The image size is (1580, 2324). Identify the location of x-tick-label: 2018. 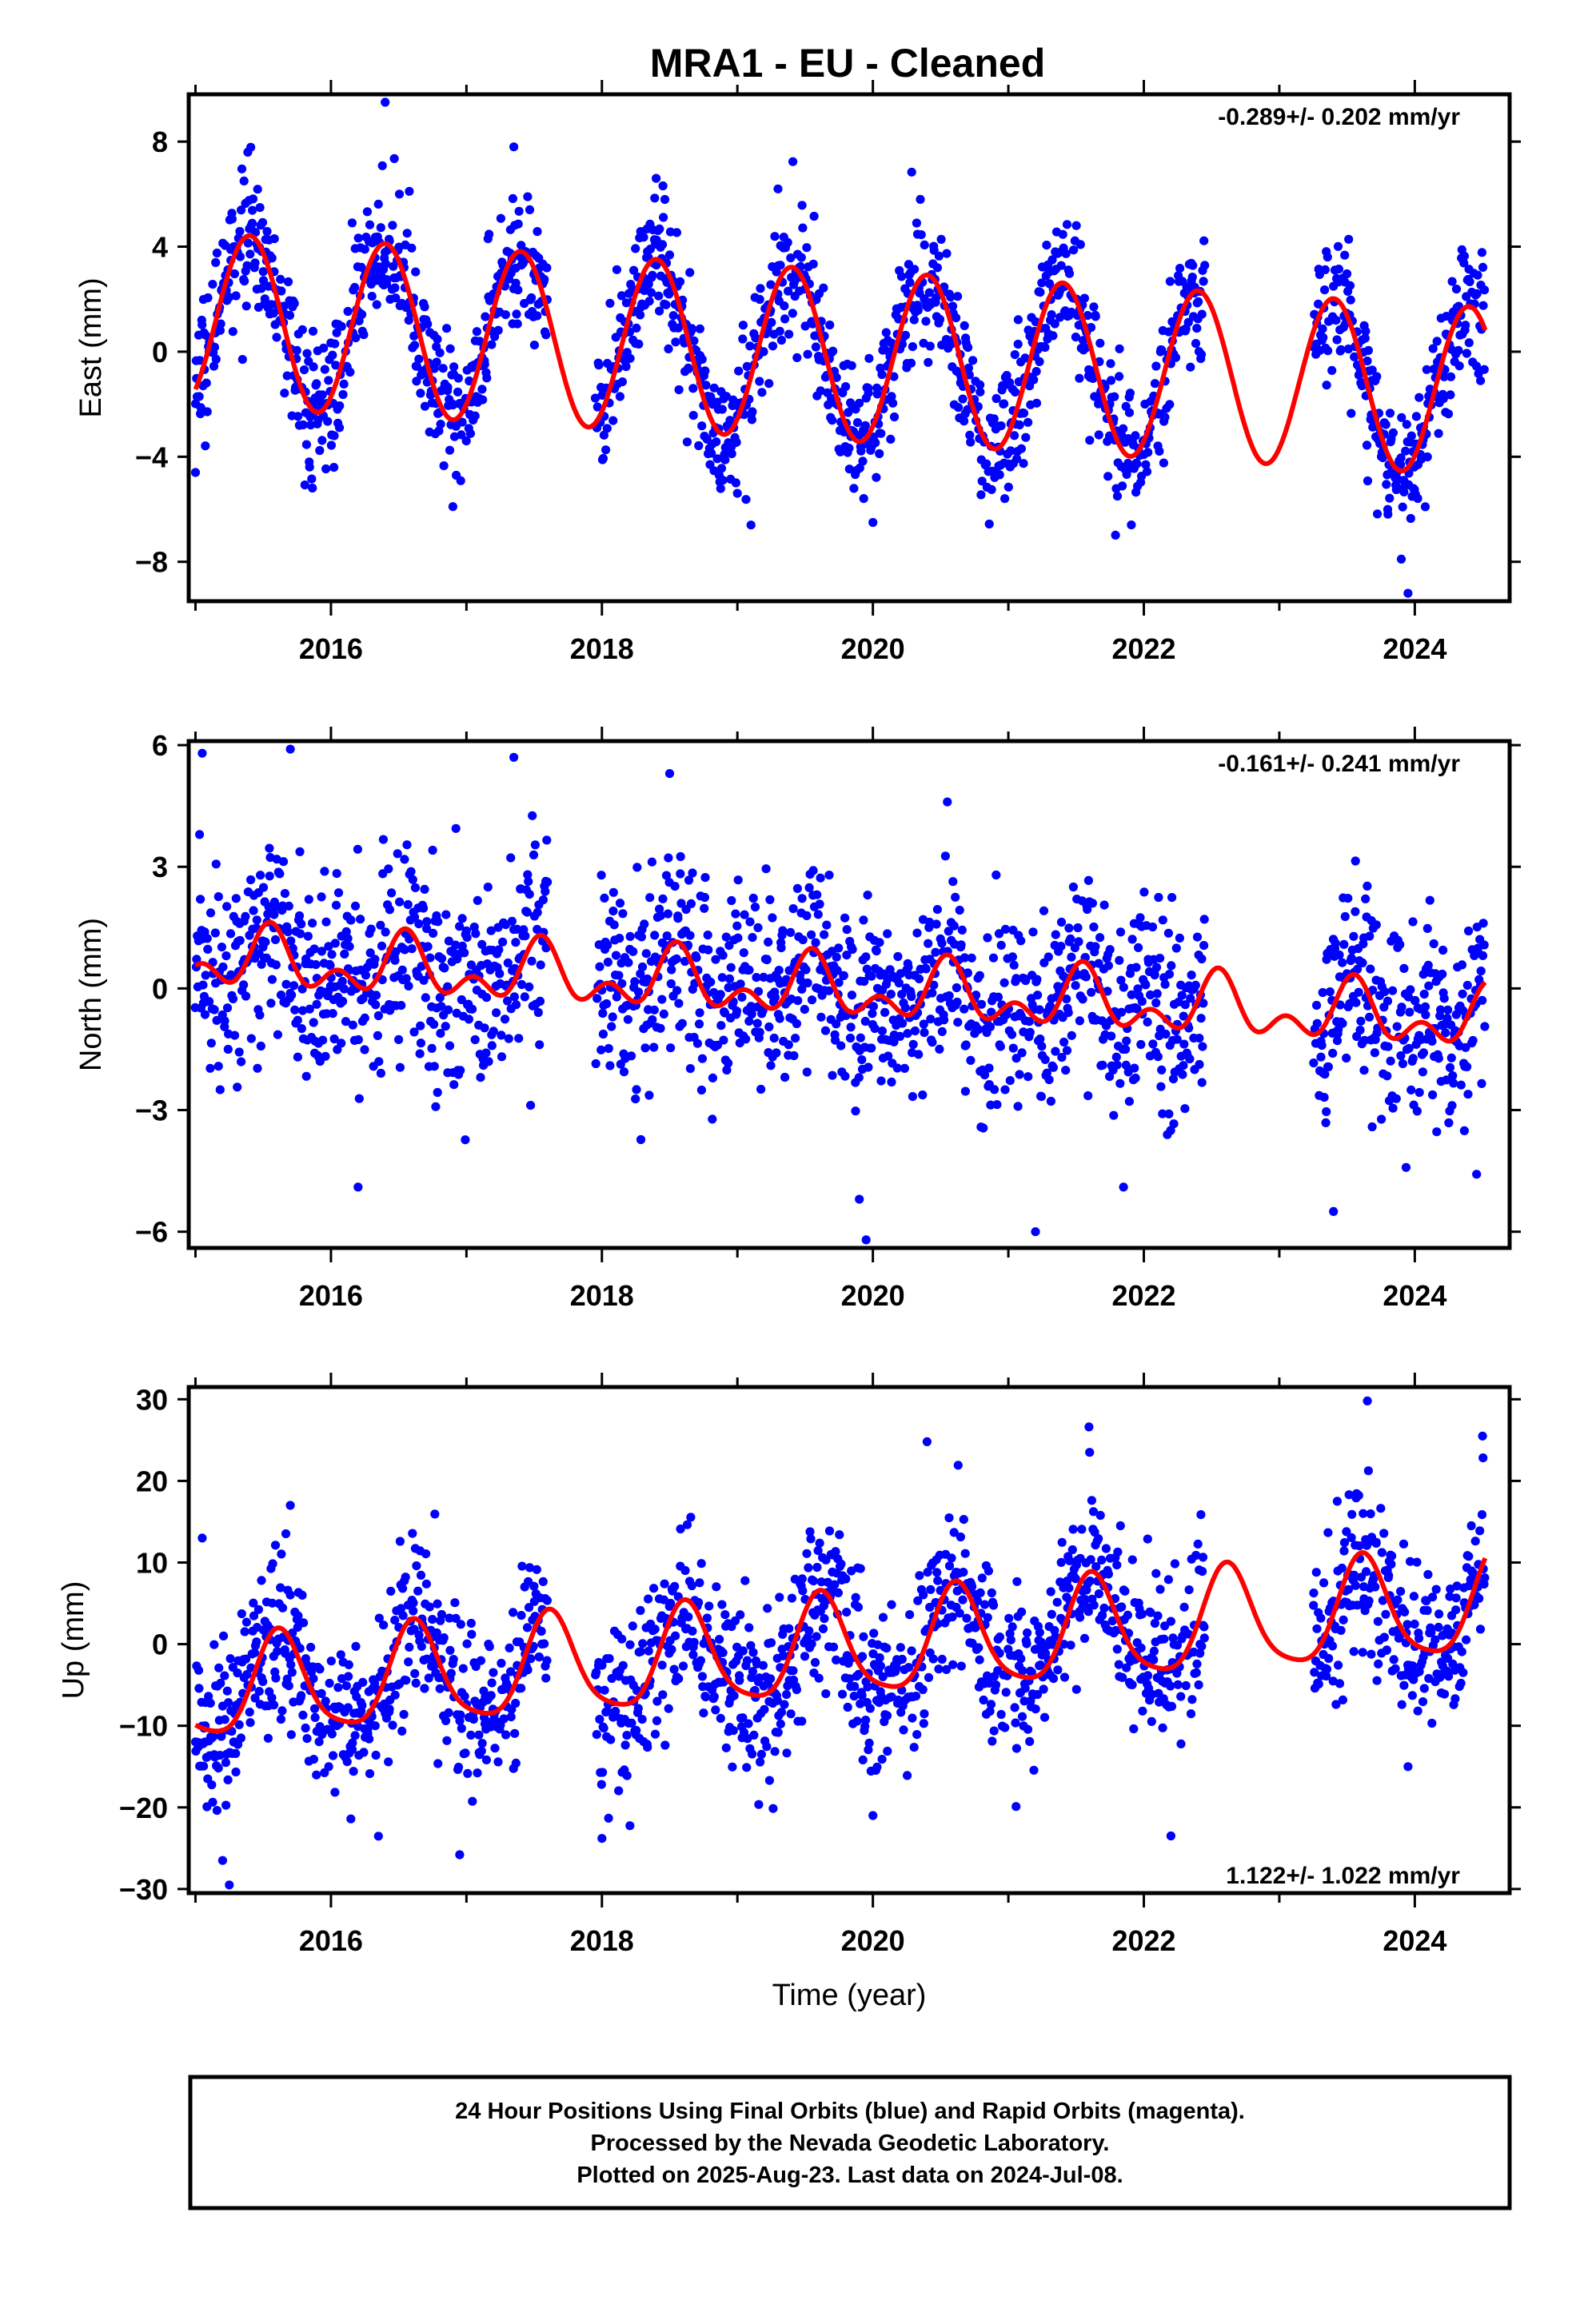
(602, 649).